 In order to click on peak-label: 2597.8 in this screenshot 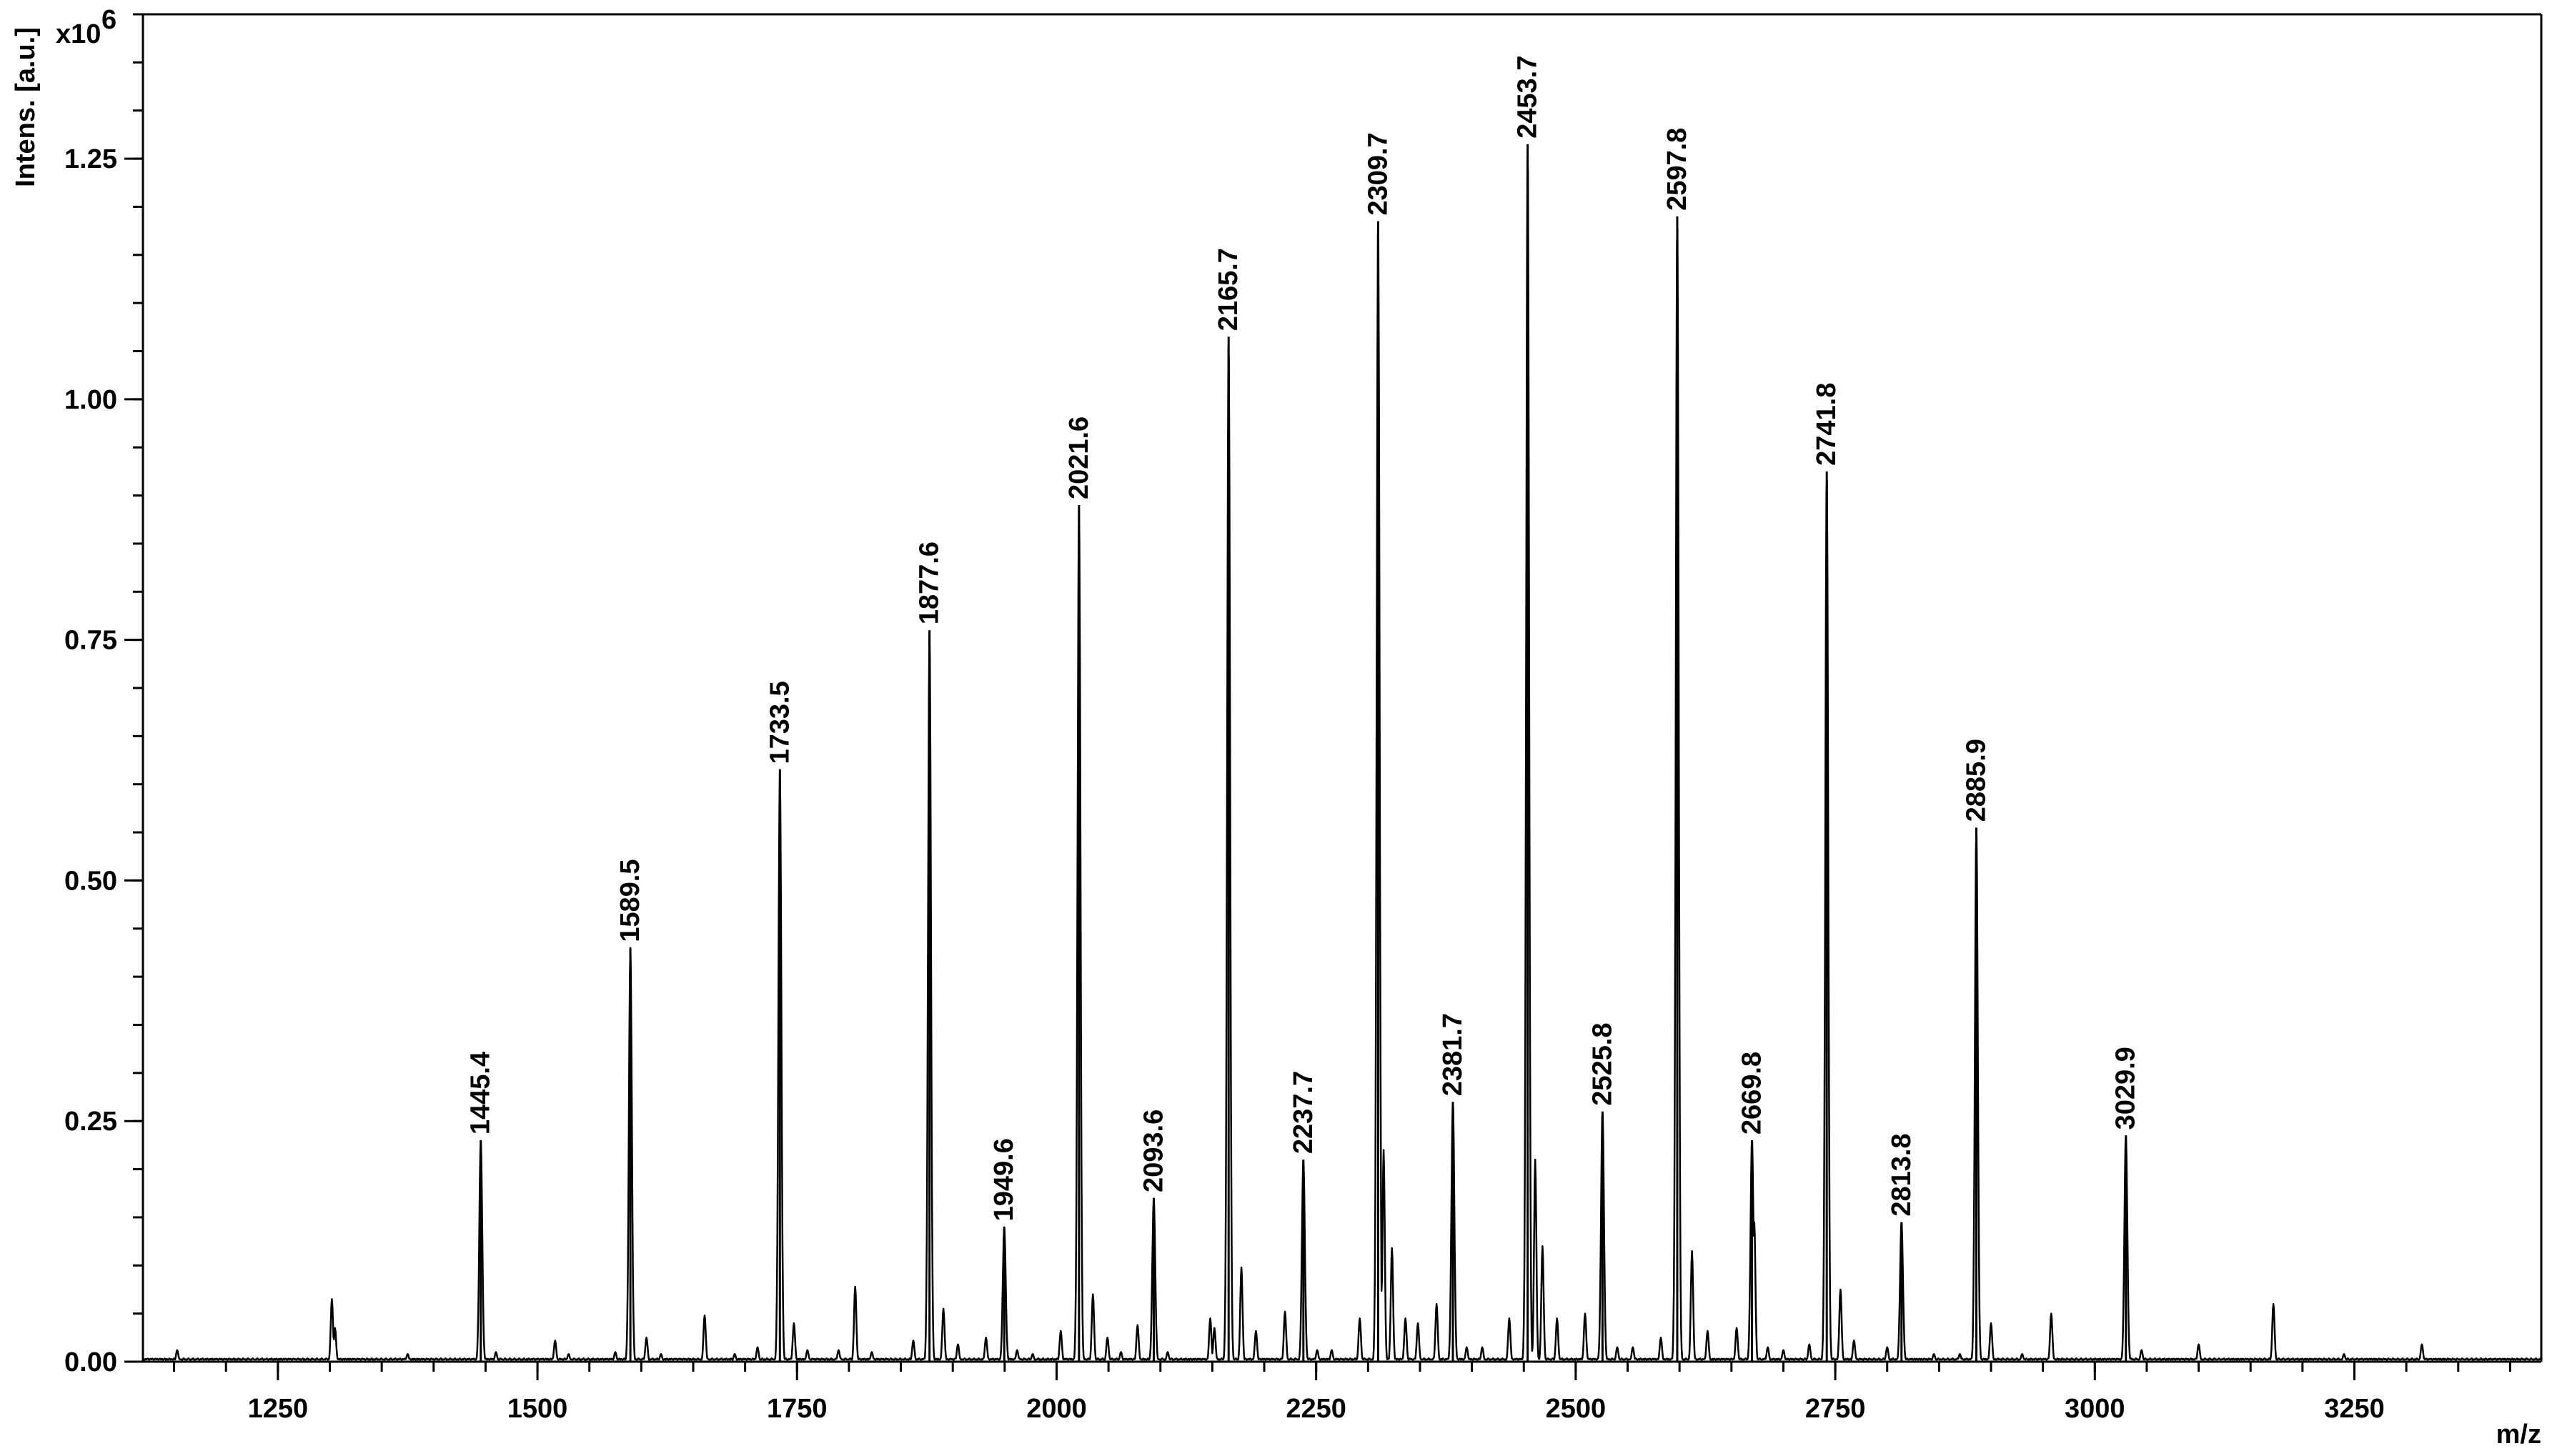, I will do `click(1677, 169)`.